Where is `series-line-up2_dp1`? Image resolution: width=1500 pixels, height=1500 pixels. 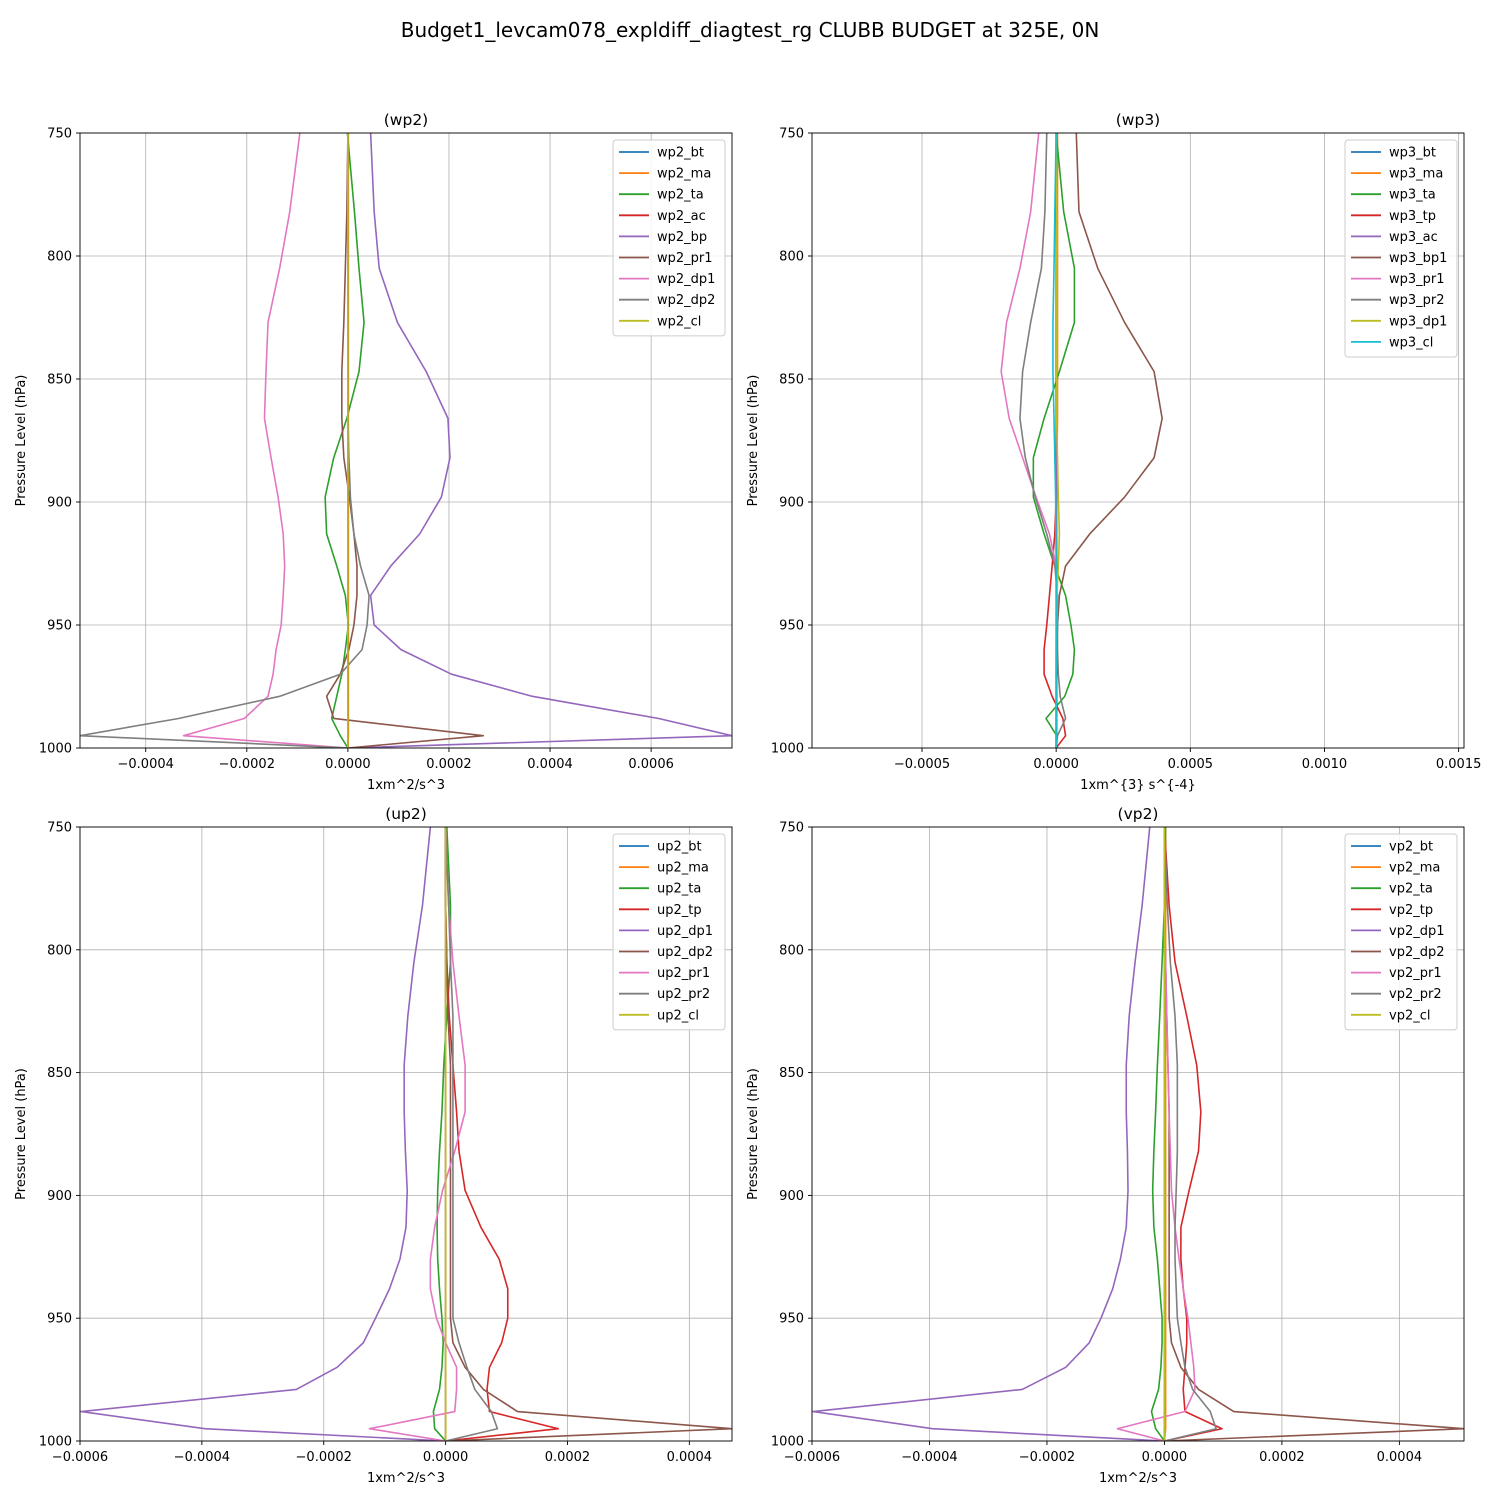 series-line-up2_dp1 is located at coordinates (263, 1134).